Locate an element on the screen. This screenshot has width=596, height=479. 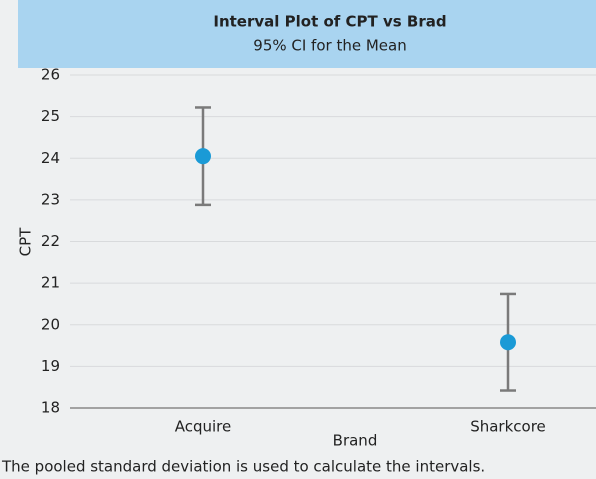
y-tick-label: 18 is located at coordinates (50, 408).